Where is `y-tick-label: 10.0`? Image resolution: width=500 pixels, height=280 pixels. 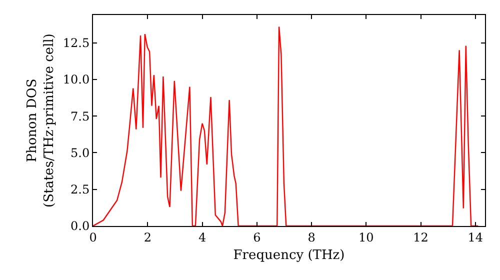 y-tick-label: 10.0 is located at coordinates (76, 79).